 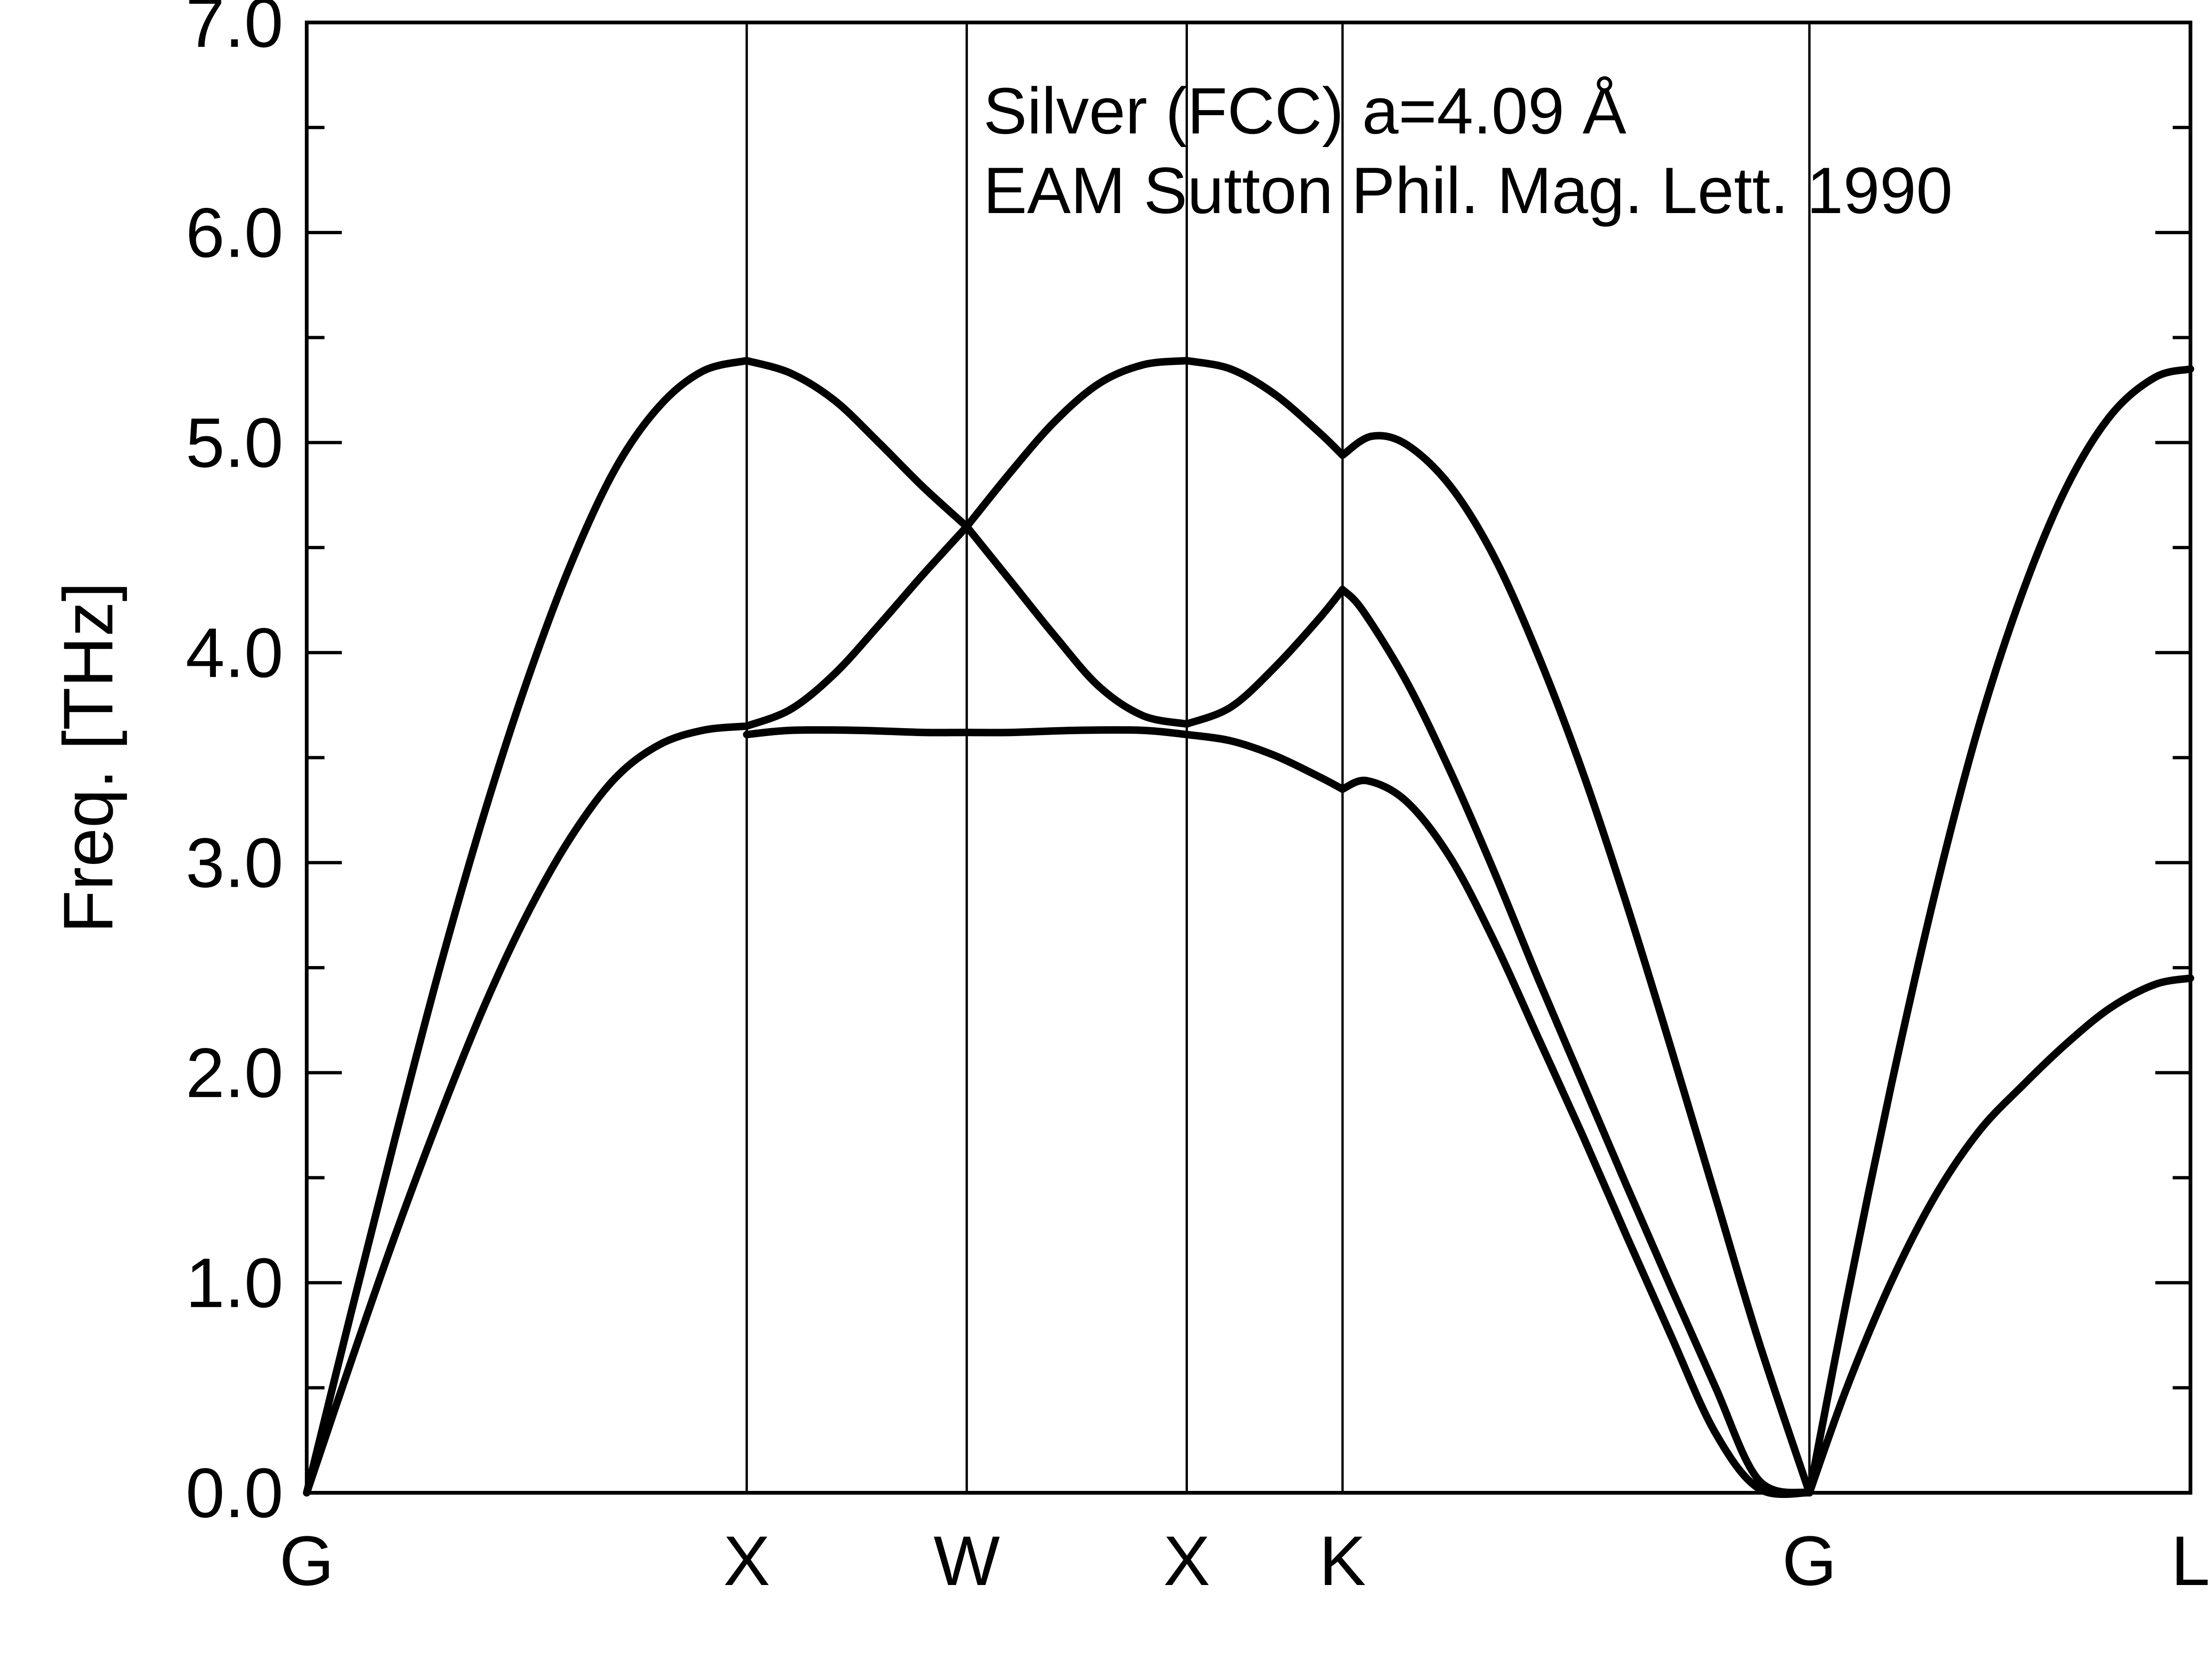 I want to click on annotation-line-2: EAM Sutton Phil. Mag. Lett. 1990, so click(x=1468, y=190).